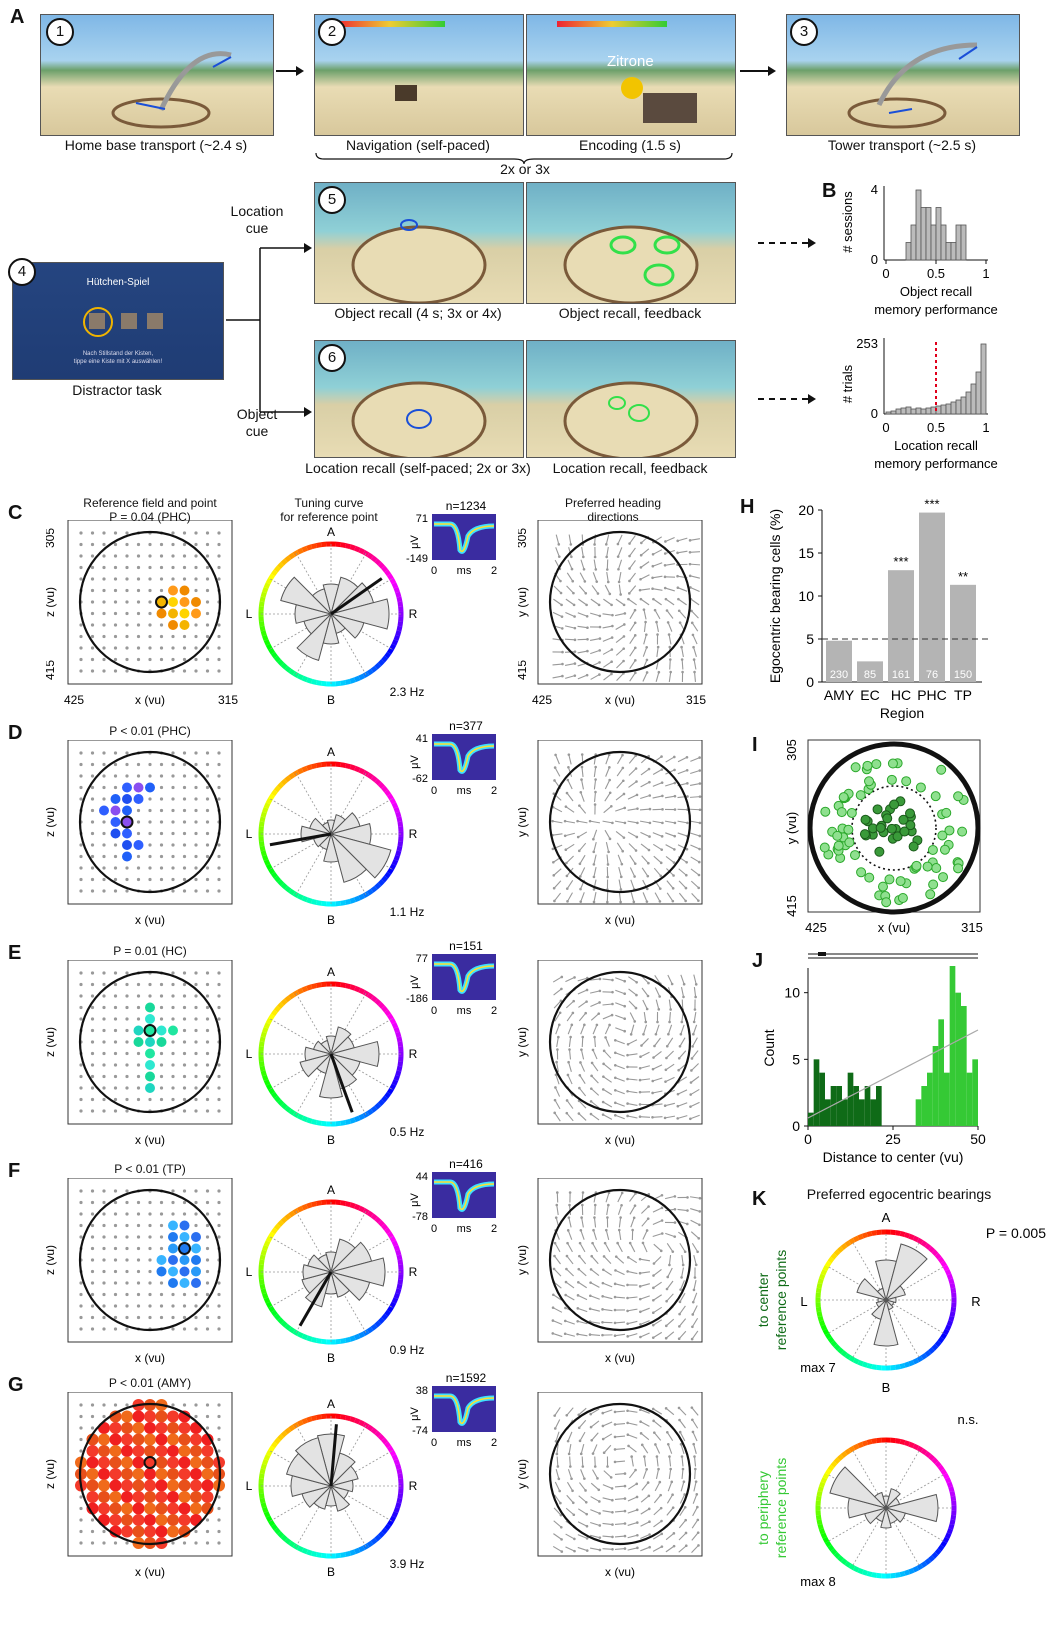 The image size is (1054, 1636). What do you see at coordinates (822, 954) in the screenshot?
I see `j-sig-marker` at bounding box center [822, 954].